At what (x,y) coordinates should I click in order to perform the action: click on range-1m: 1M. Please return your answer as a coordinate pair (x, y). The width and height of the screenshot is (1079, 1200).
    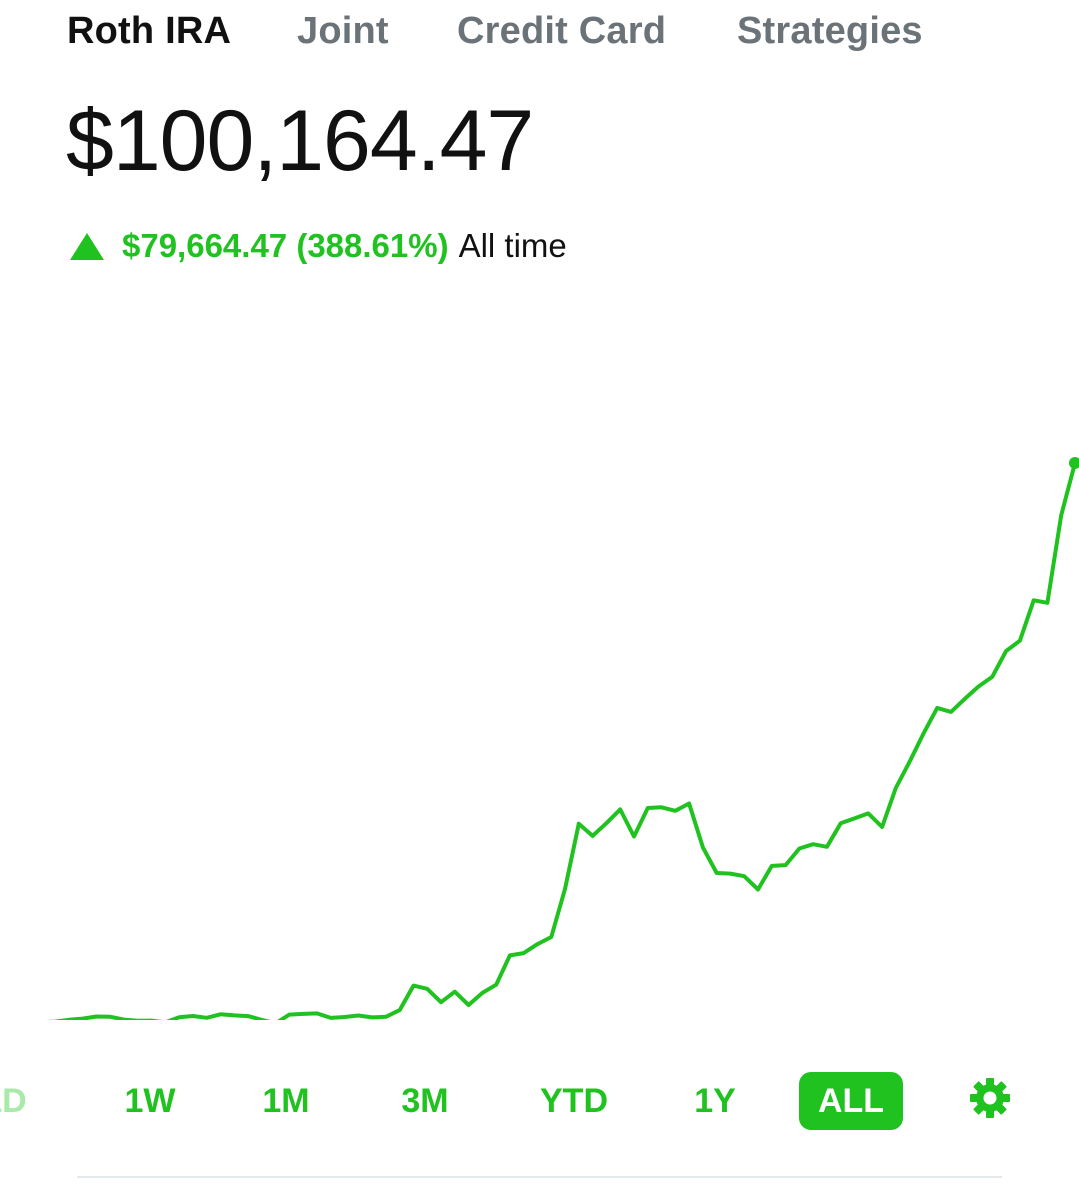
    Looking at the image, I should click on (286, 1101).